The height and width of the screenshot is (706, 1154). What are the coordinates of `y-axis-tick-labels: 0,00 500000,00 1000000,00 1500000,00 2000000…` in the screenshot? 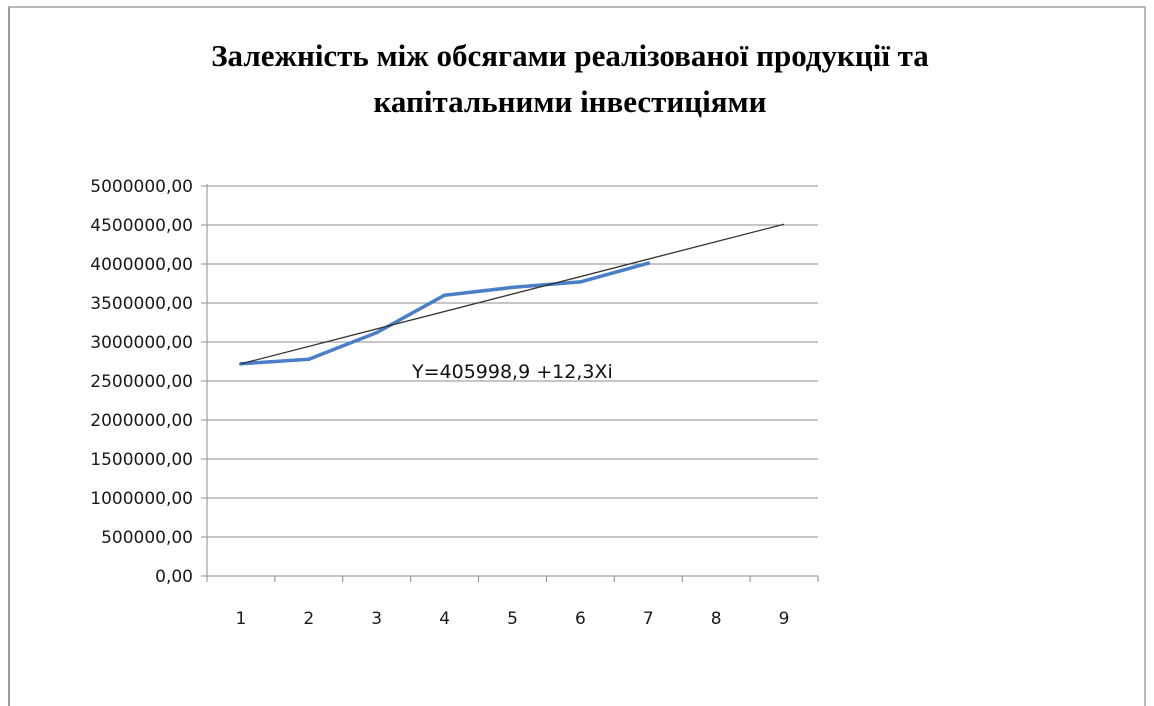 It's located at (141, 382).